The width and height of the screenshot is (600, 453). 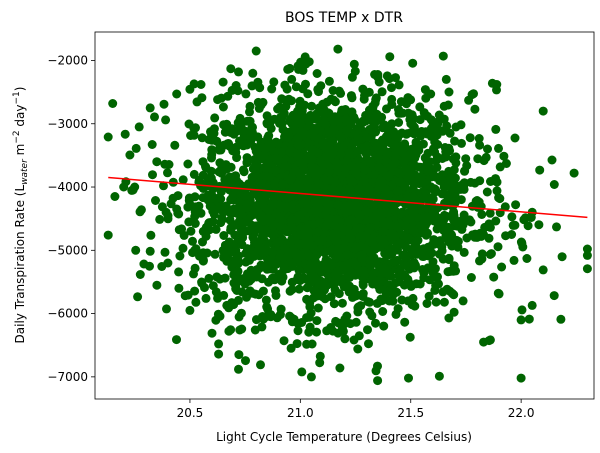 What do you see at coordinates (67, 60) in the screenshot?
I see `y-tick-label: −2000` at bounding box center [67, 60].